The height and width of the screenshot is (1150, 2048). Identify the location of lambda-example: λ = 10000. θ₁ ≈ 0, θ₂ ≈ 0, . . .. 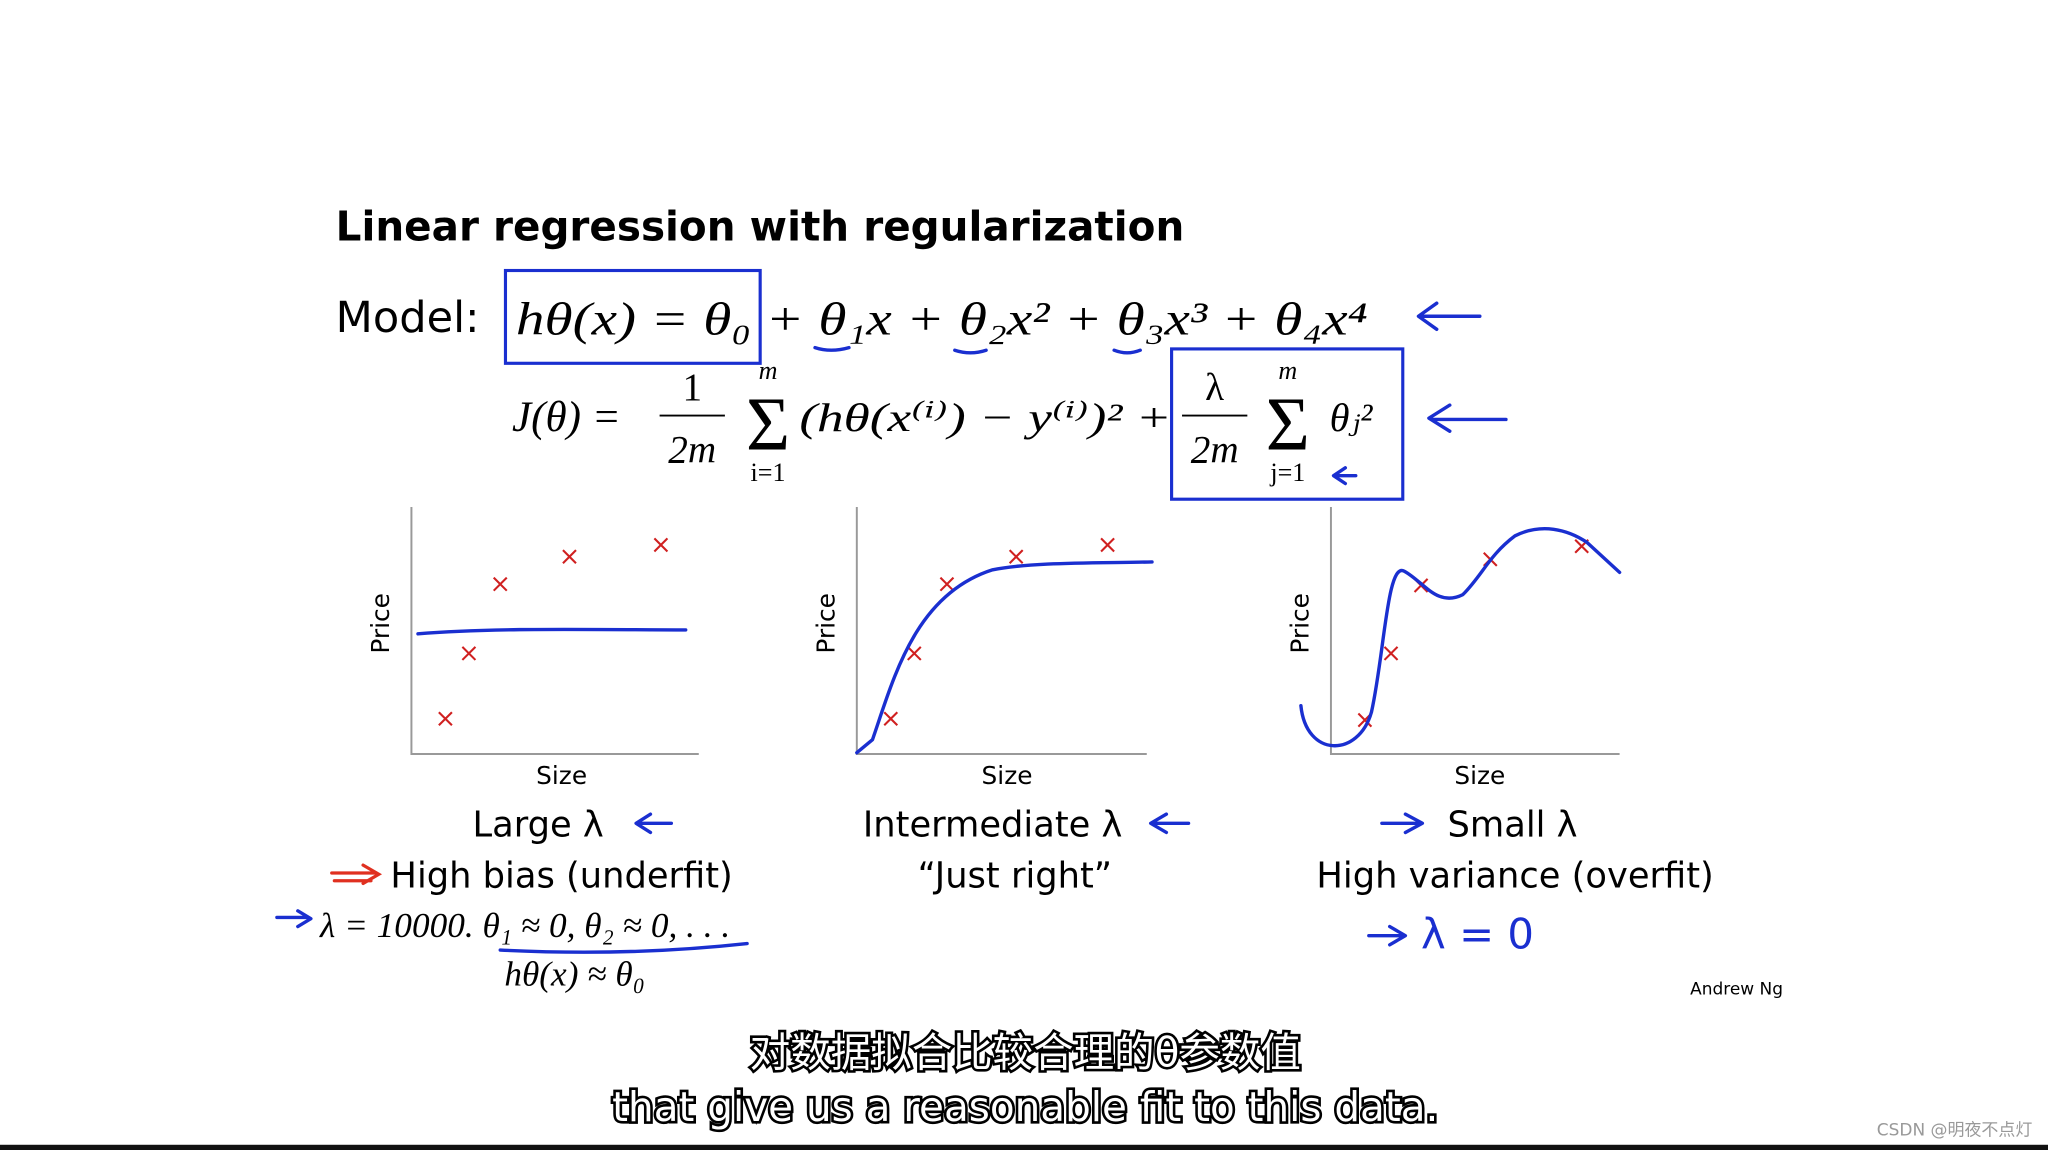
(524, 925).